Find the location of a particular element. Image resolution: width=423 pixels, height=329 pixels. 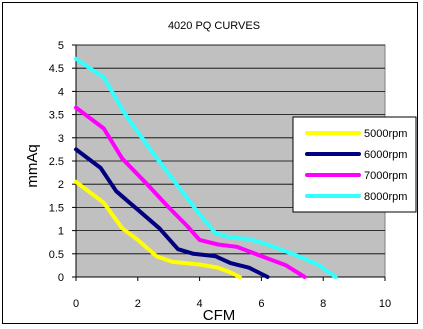

x-axis-label: CFM is located at coordinates (219, 315).